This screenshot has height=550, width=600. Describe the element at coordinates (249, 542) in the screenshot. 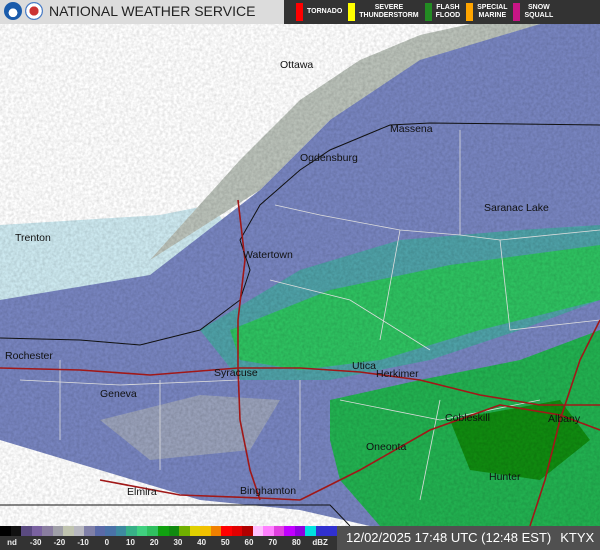

I see `scale-tick: 60` at that location.